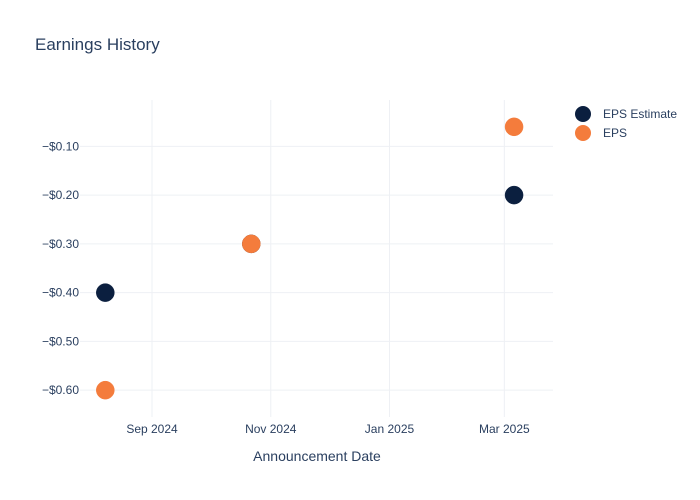 The image size is (700, 500). What do you see at coordinates (60, 268) in the screenshot?
I see `y-tick-labels: −$0.10 −$0.20 −$0.30 −$0.40 −$0.50 −$0.60` at bounding box center [60, 268].